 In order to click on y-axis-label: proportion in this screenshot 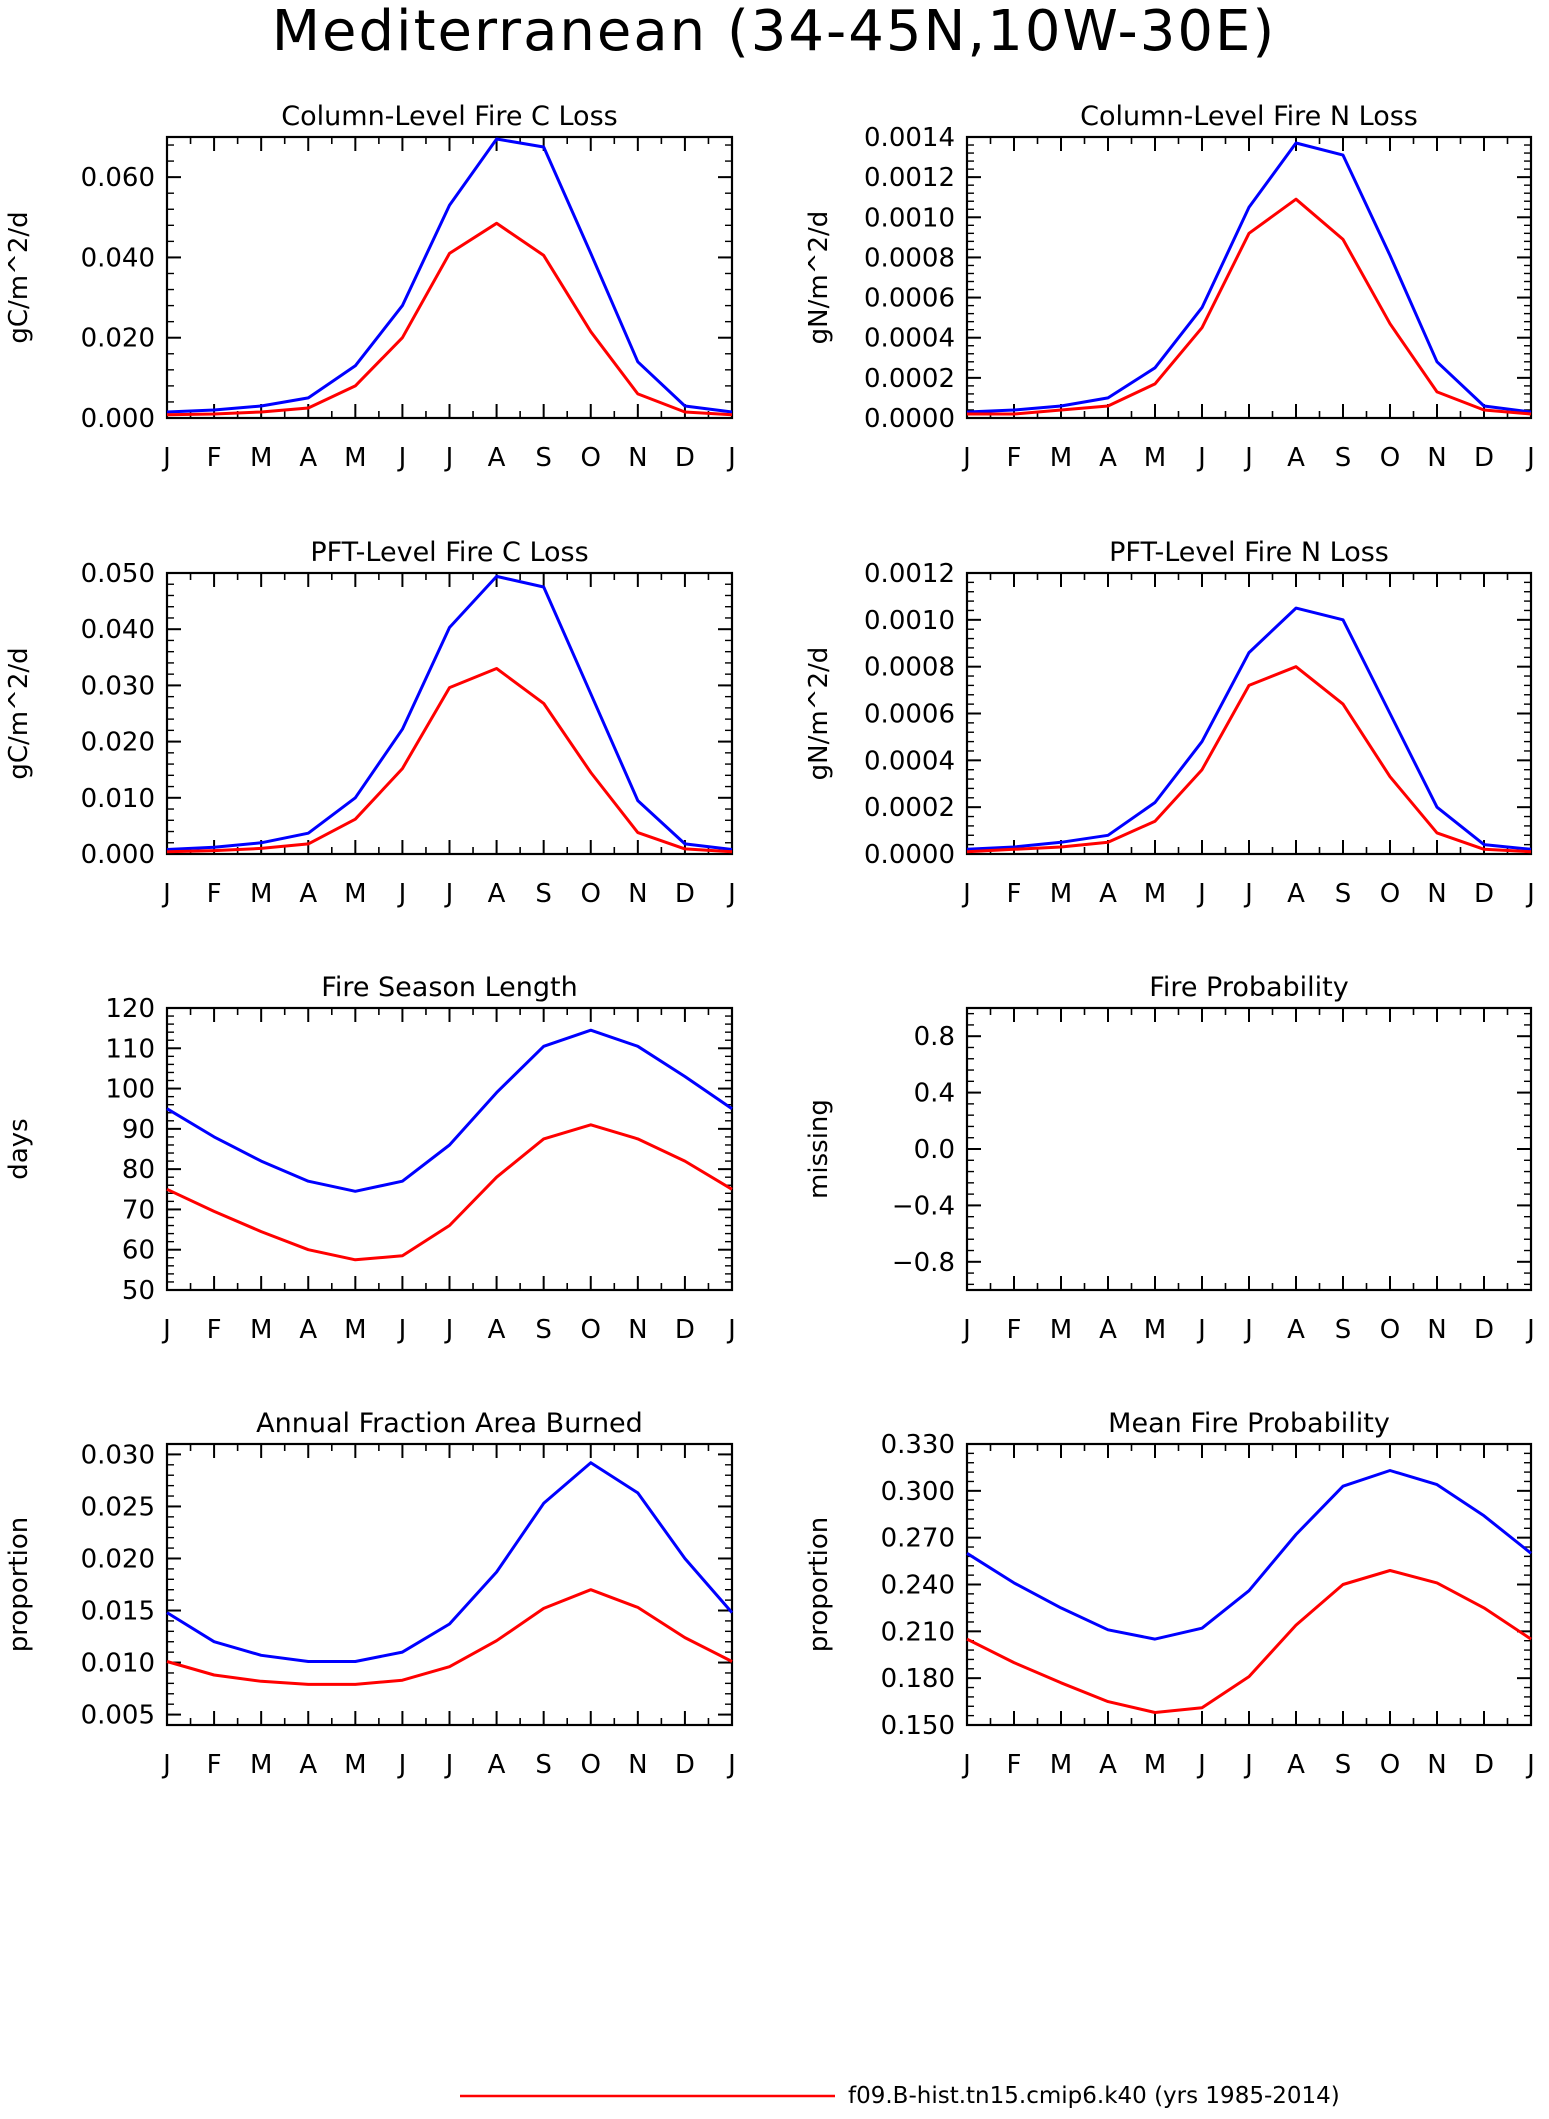, I will do `click(19, 1584)`.